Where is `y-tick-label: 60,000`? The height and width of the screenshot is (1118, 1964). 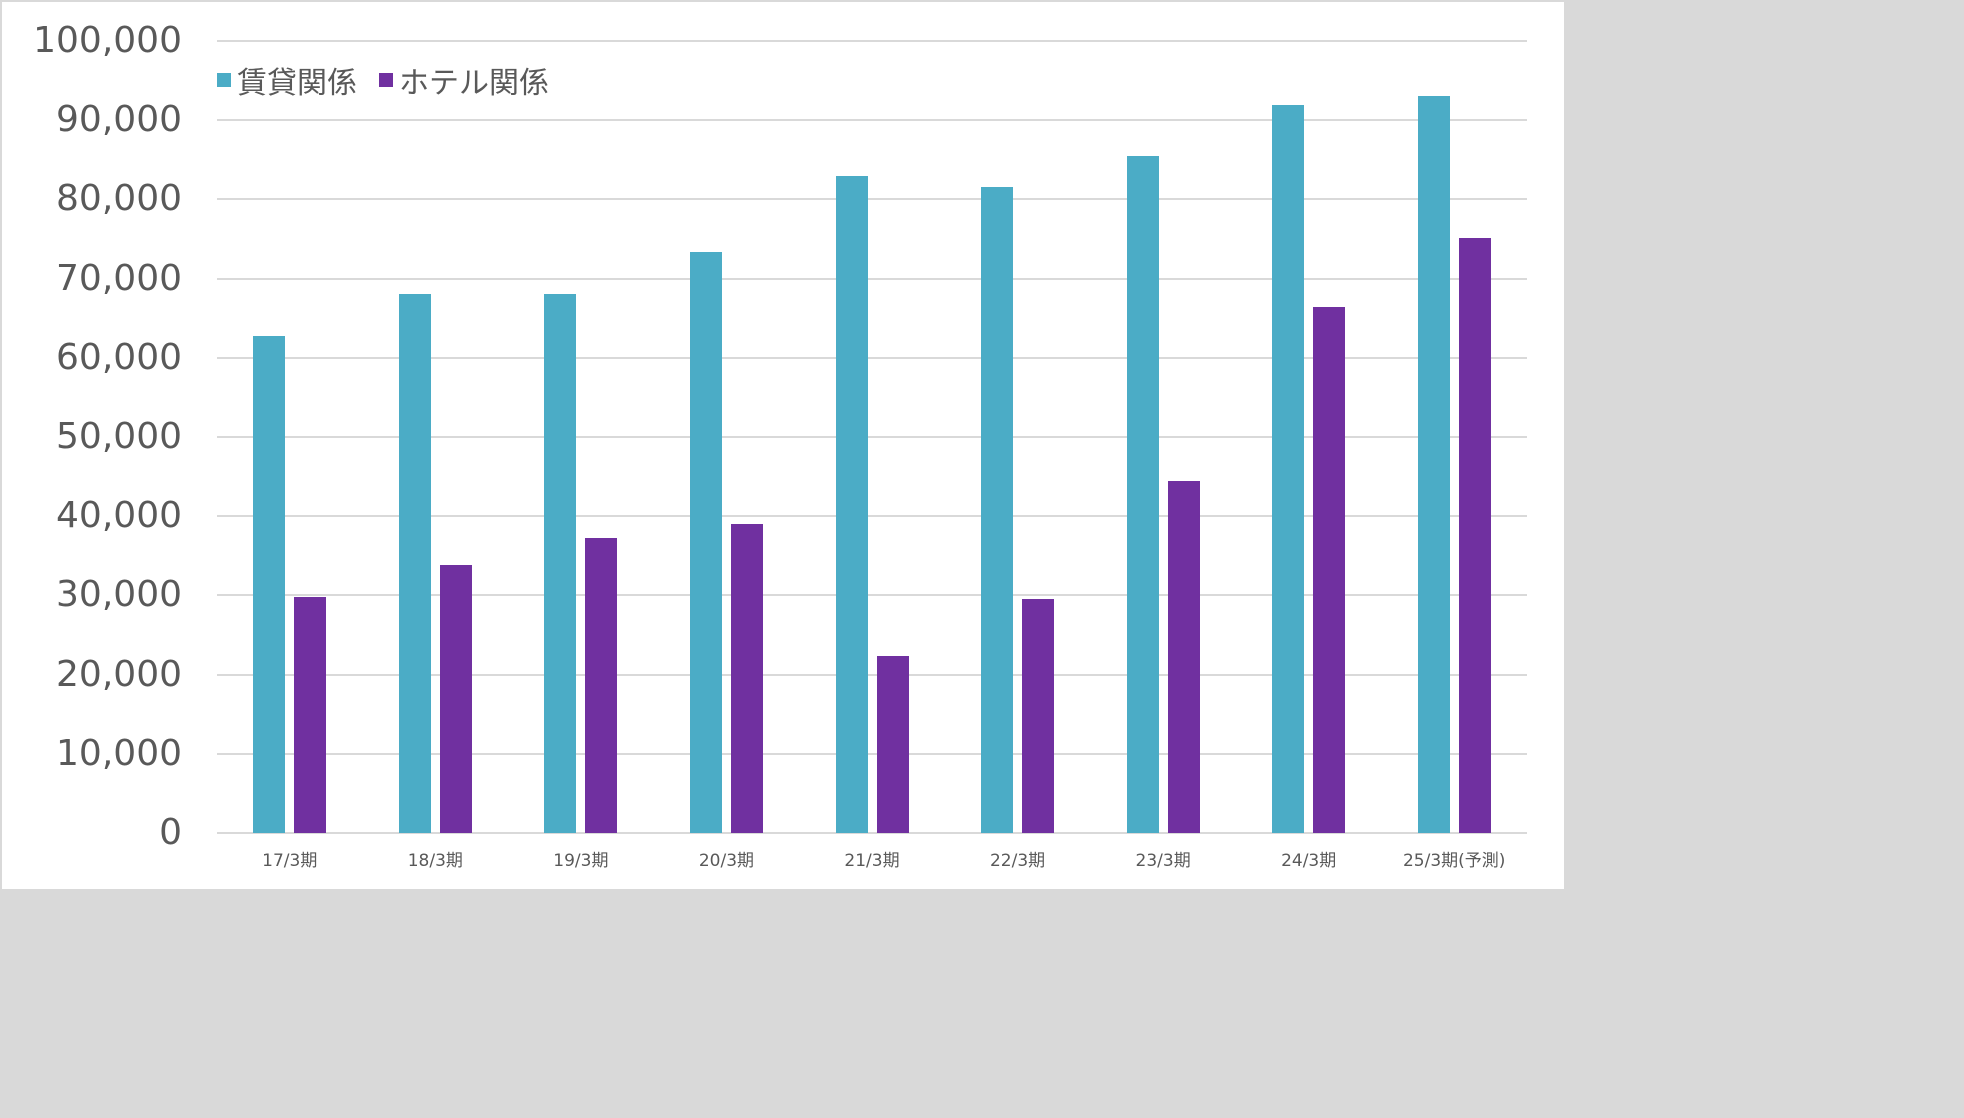
y-tick-label: 60,000 is located at coordinates (119, 357).